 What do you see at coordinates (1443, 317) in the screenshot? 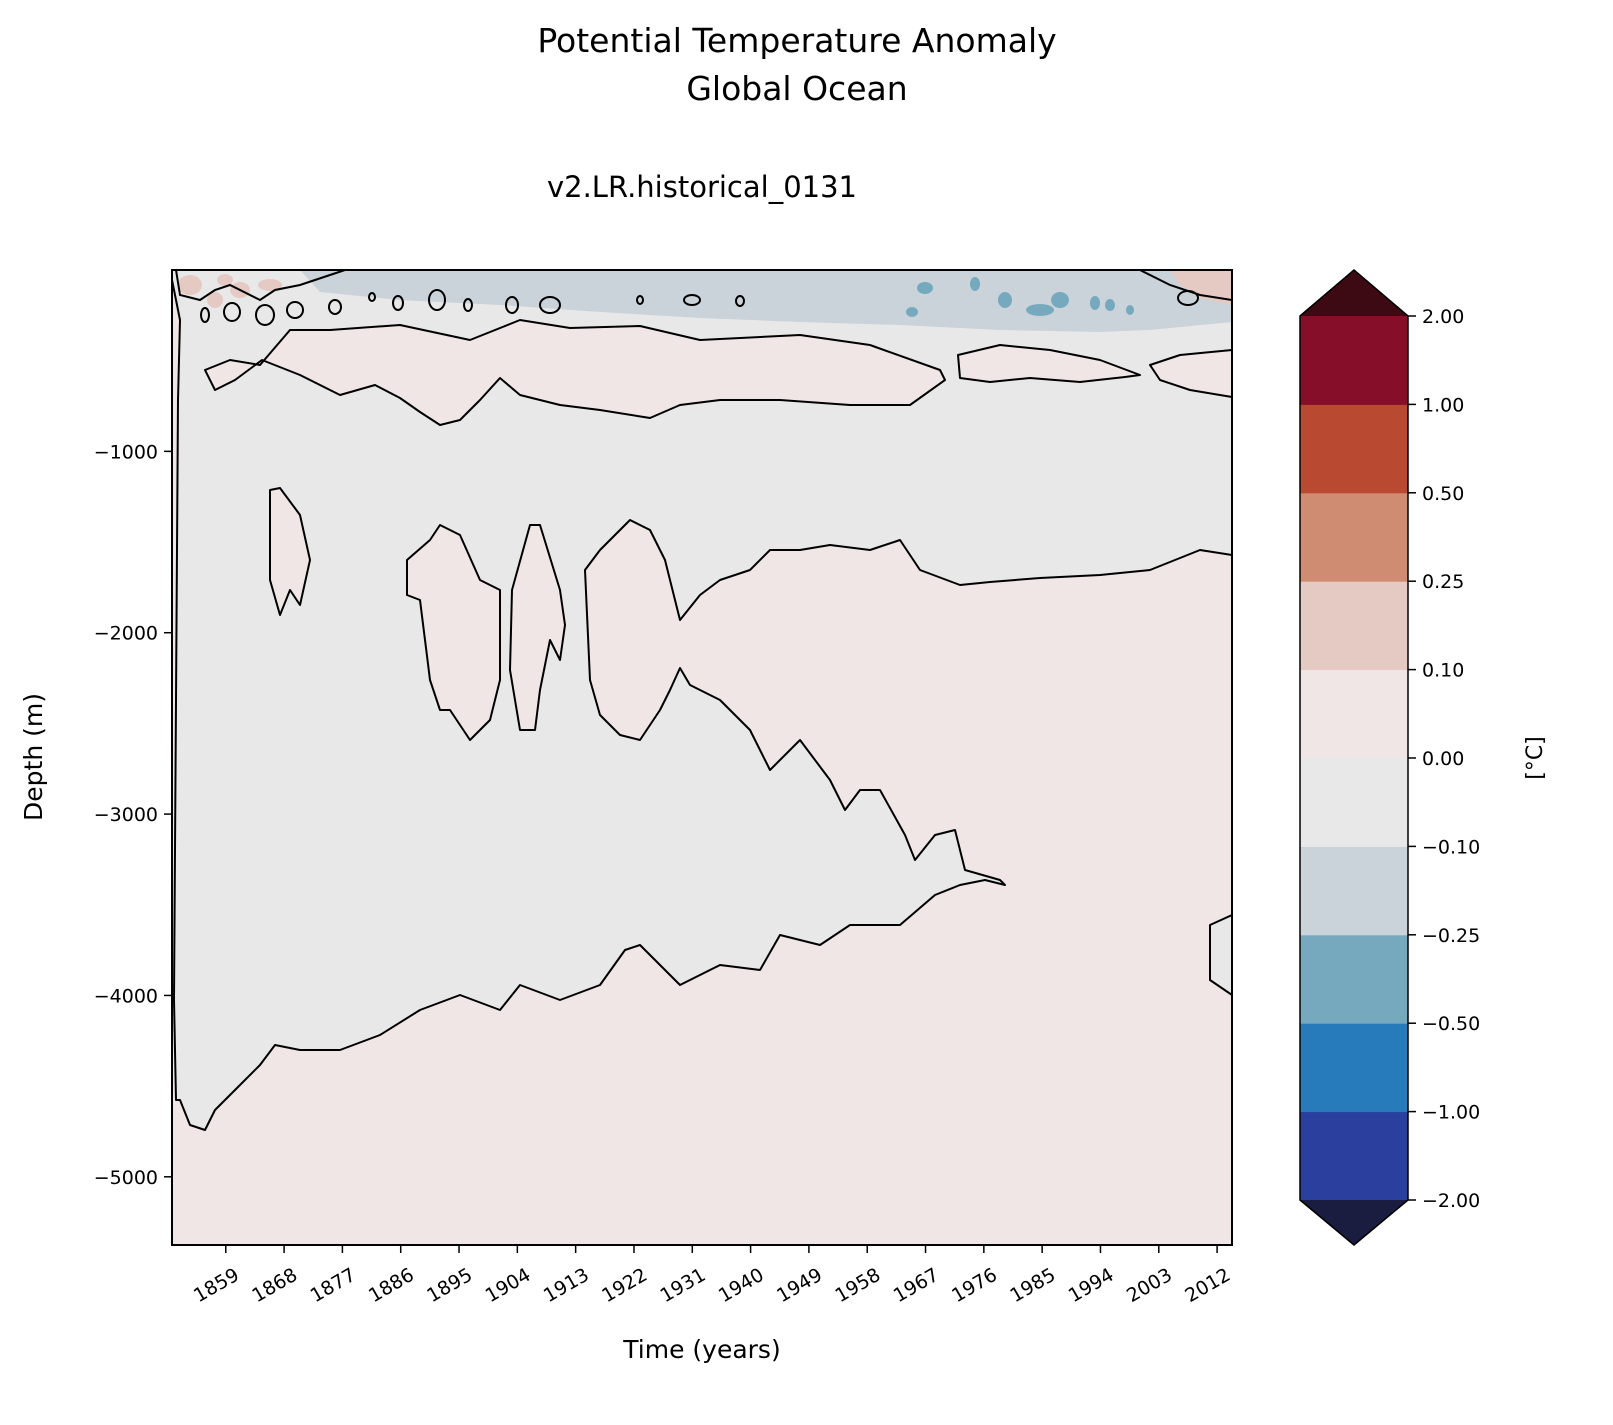
I see `colorbar-tick-label: 2.00` at bounding box center [1443, 317].